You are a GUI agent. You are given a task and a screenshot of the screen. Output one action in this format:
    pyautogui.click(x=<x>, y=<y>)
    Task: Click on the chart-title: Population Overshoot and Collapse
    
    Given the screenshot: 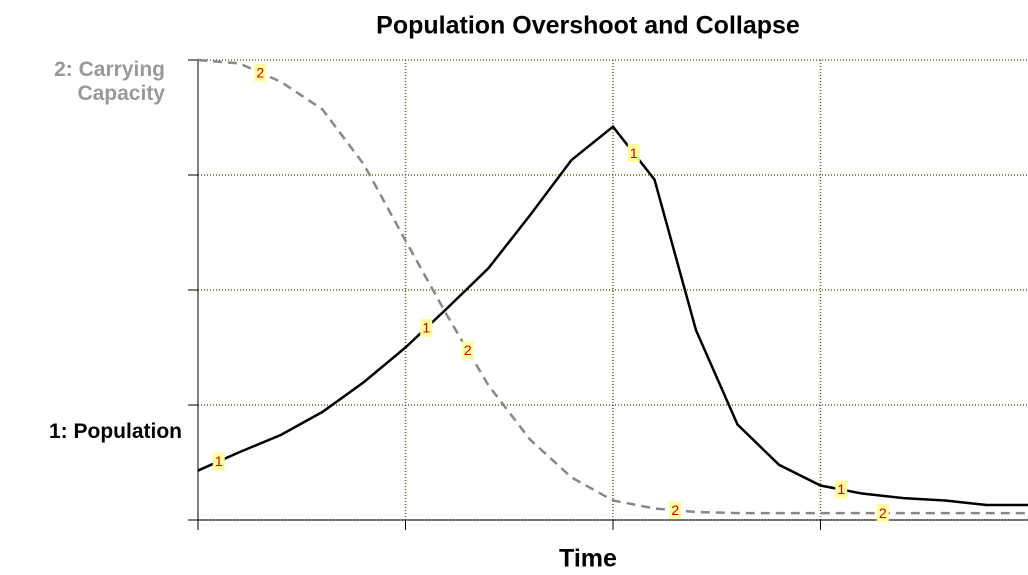 What is the action you would take?
    pyautogui.click(x=588, y=26)
    